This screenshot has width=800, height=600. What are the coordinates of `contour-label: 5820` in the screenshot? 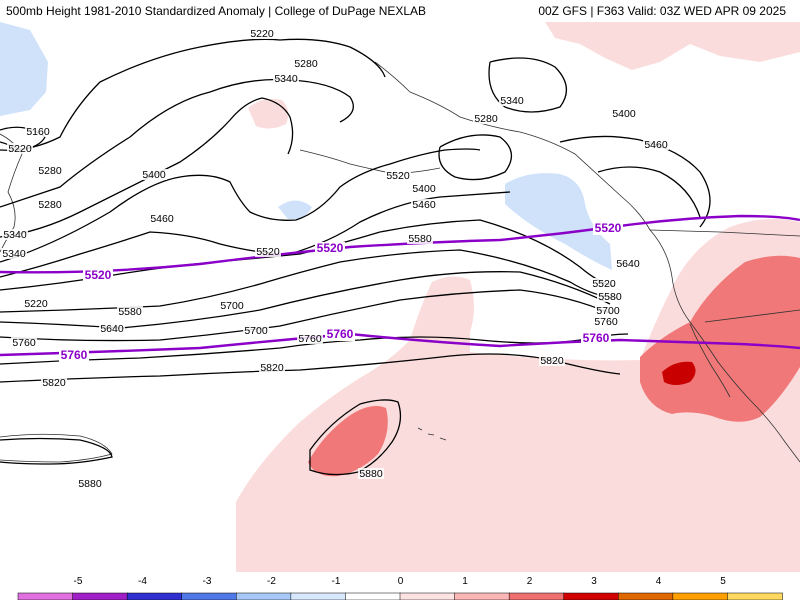 It's located at (272, 368).